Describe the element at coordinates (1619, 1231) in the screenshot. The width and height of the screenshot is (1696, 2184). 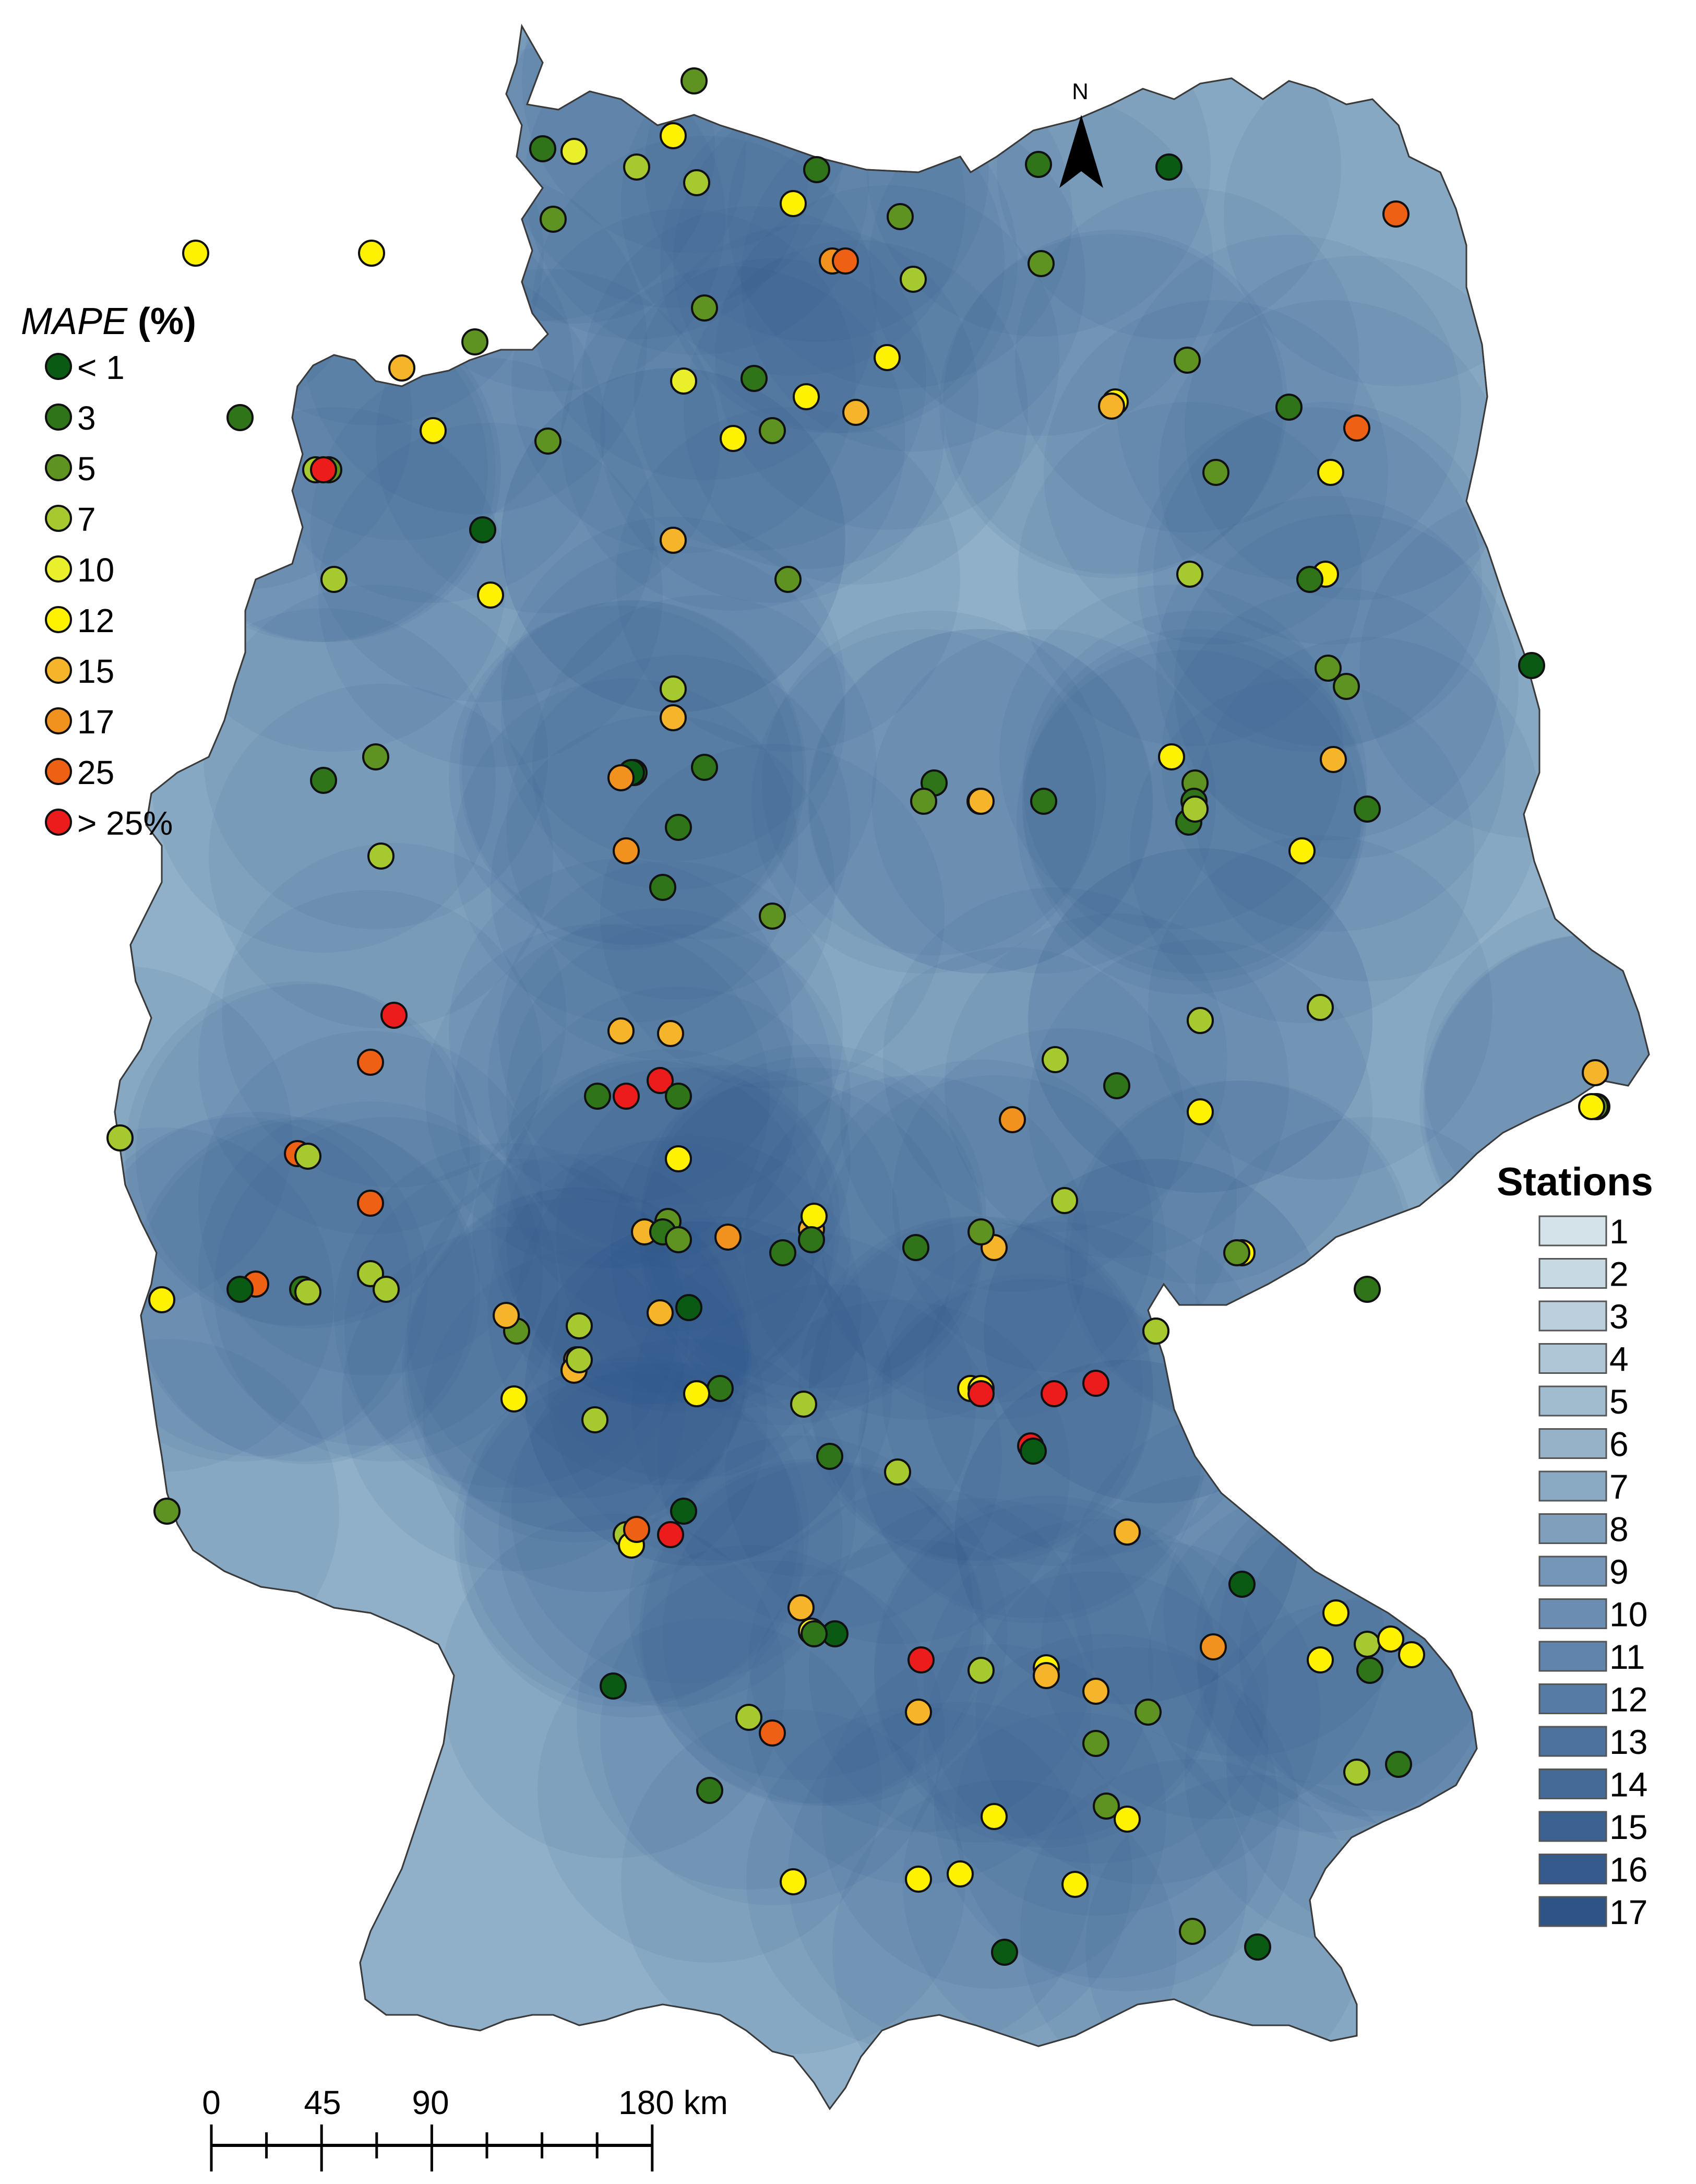
I see `stations-legend-label: 1` at that location.